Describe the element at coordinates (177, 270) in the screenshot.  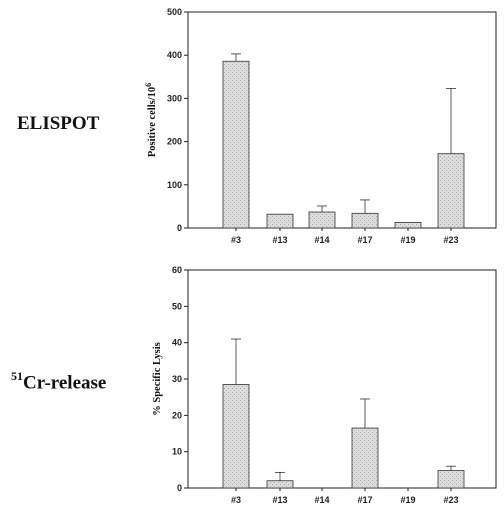
I see `y-tick-label: 60` at that location.